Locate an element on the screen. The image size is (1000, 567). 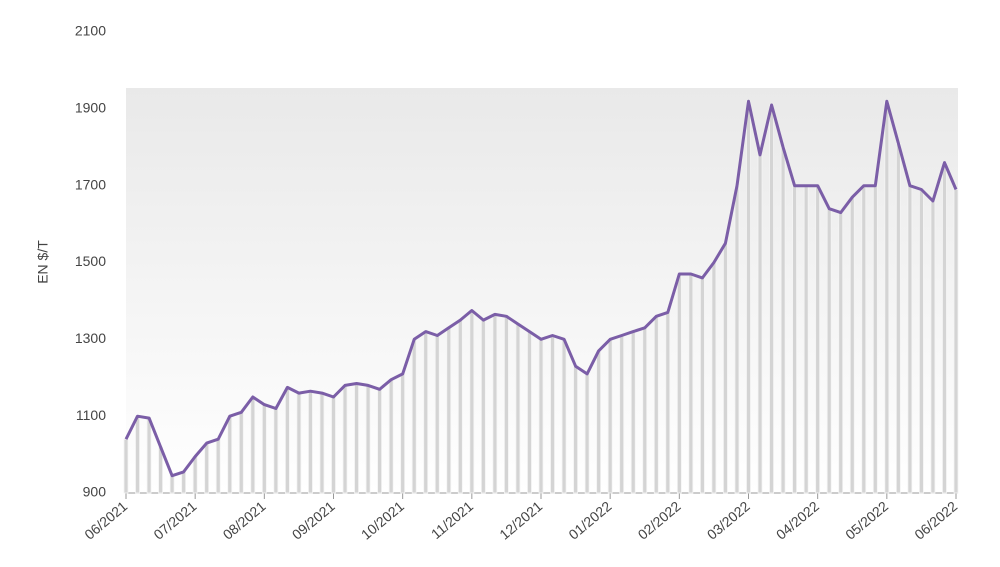
x-tick-label: 03/2022 is located at coordinates (728, 520).